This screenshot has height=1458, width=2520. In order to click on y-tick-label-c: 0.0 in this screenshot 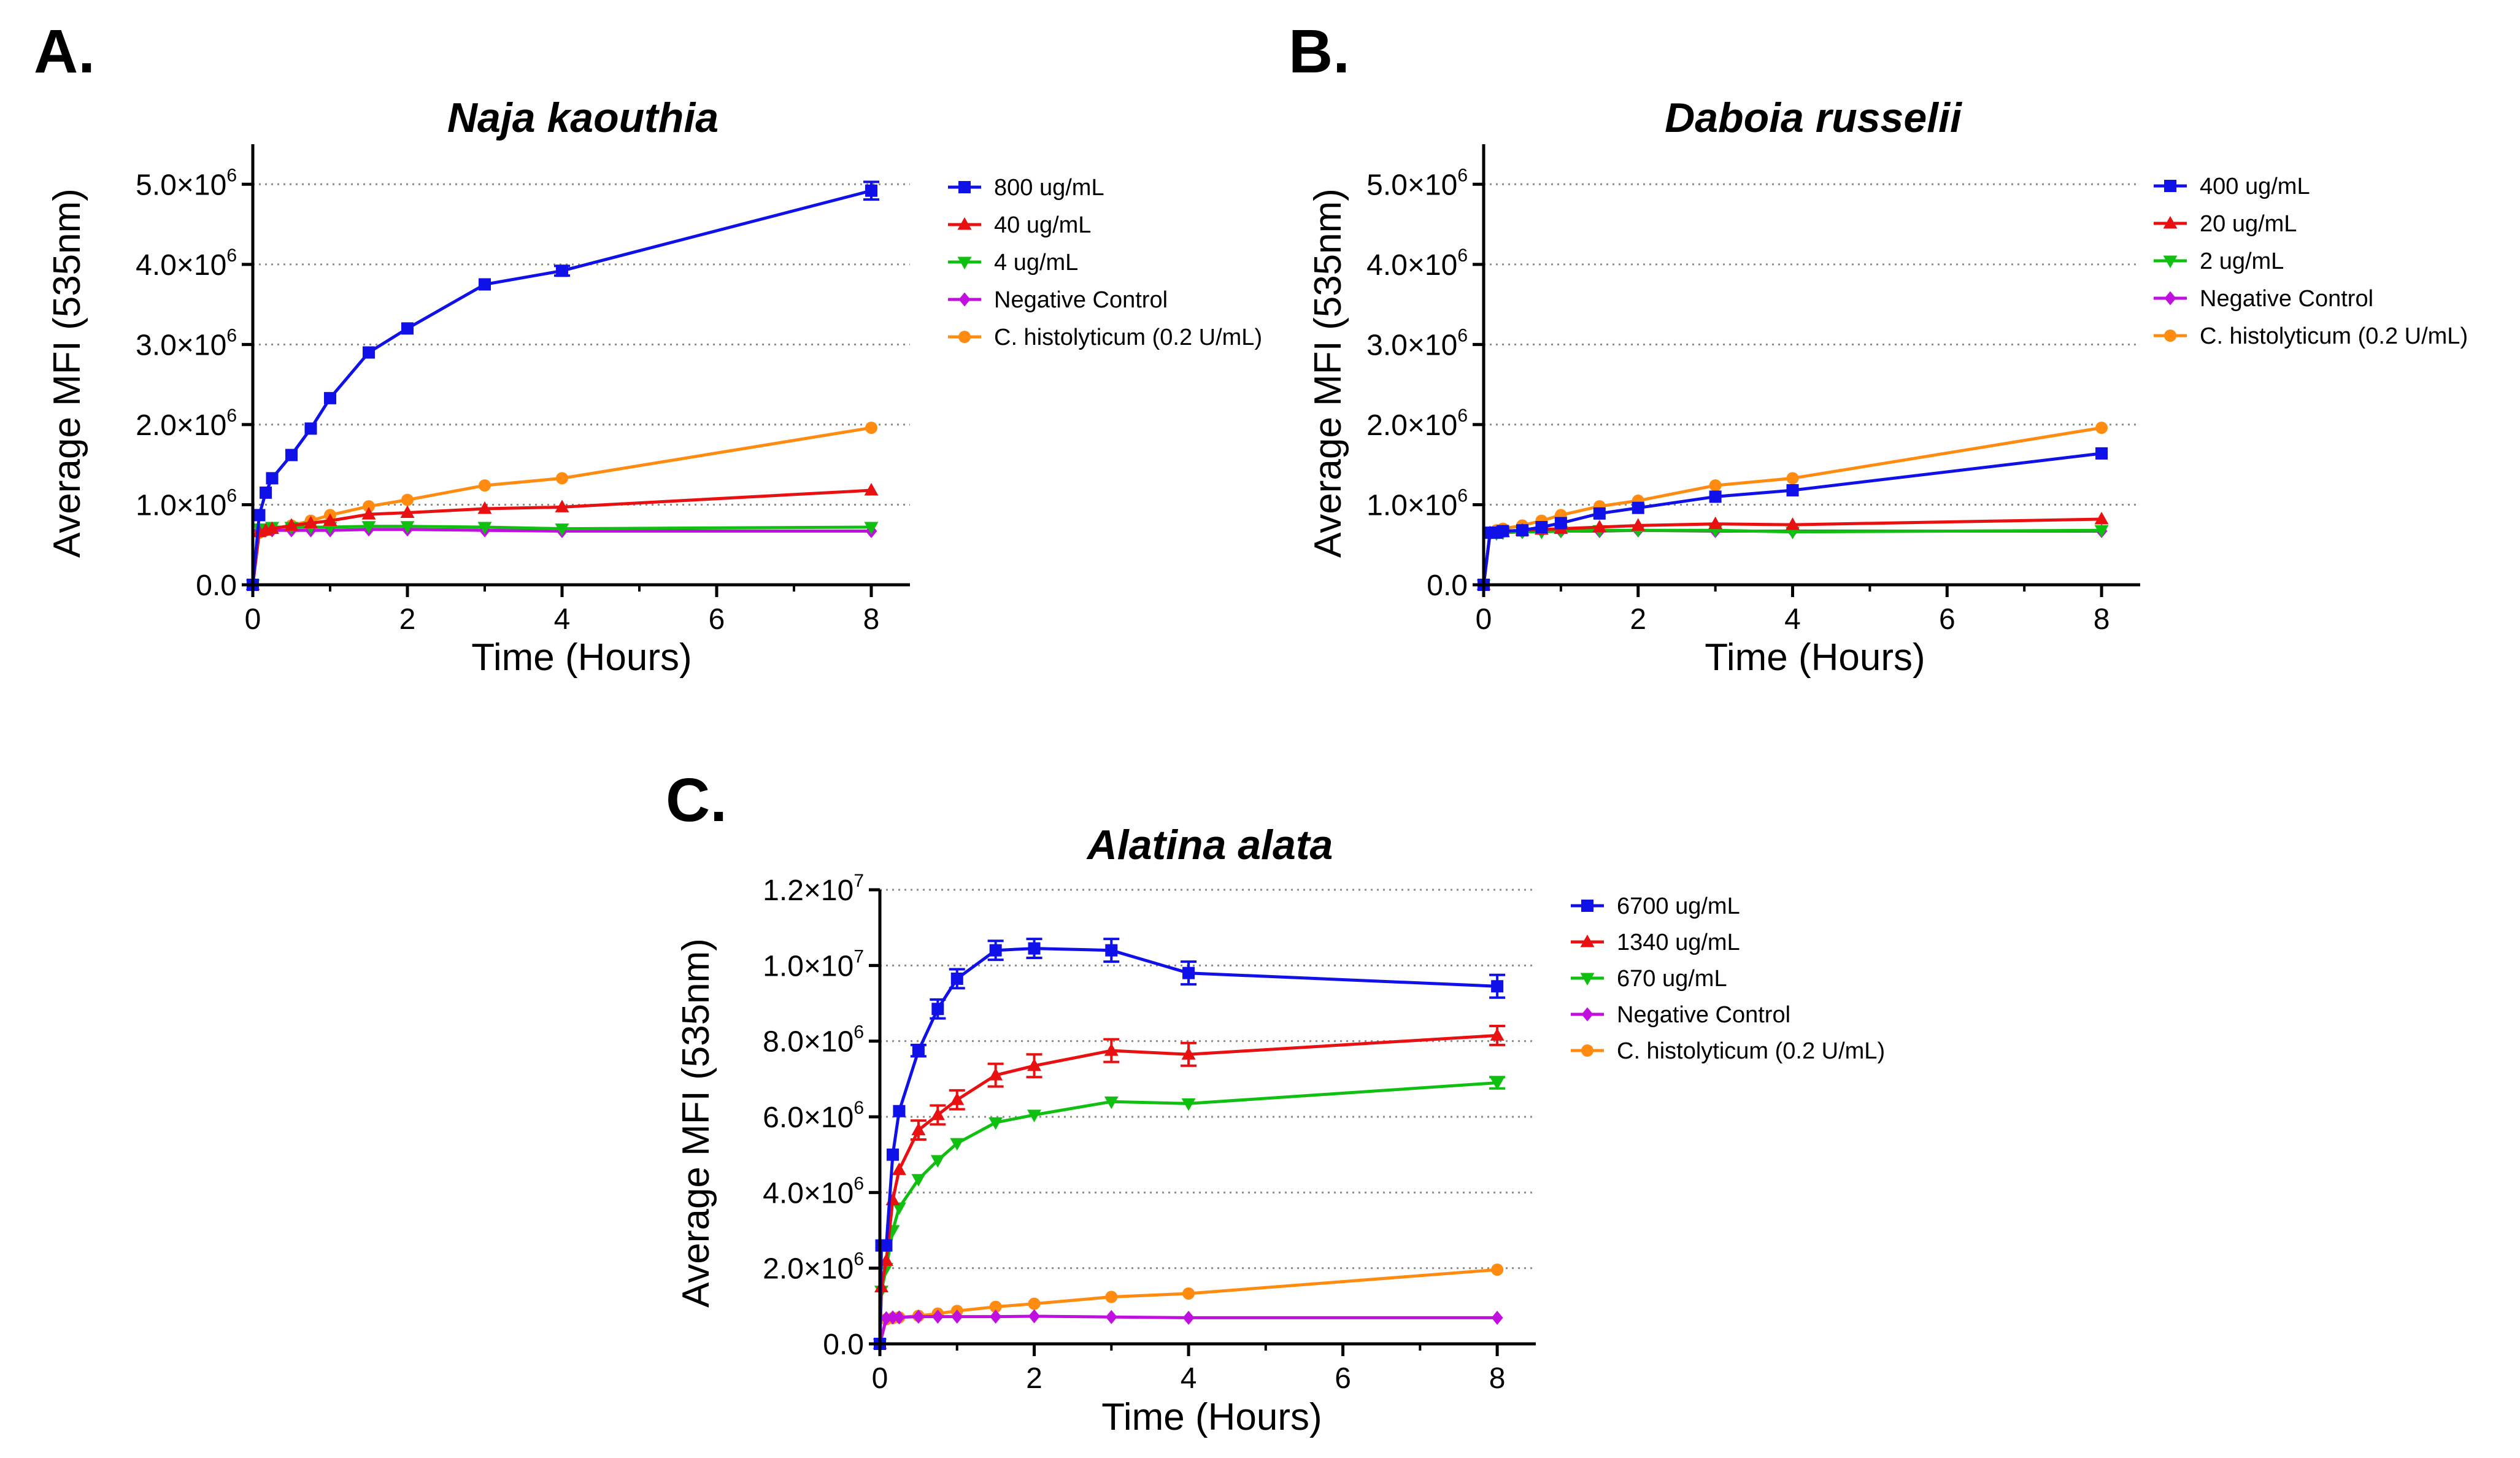, I will do `click(843, 1345)`.